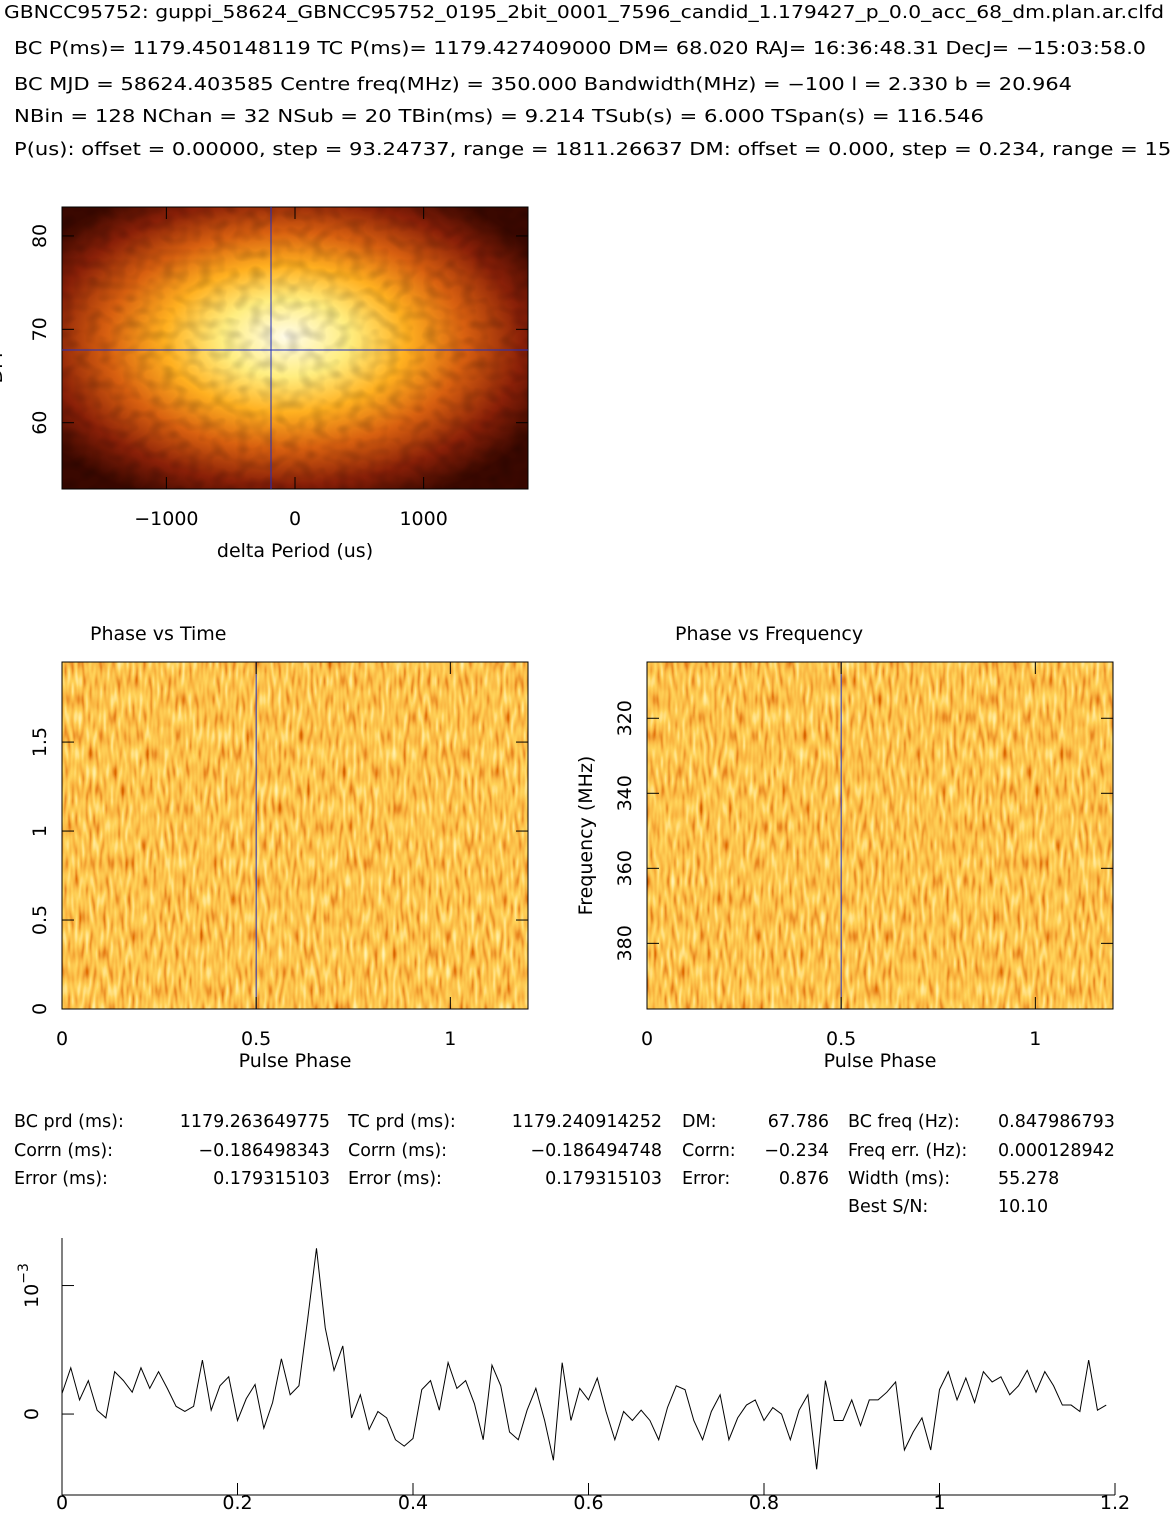 The height and width of the screenshot is (1519, 1171). Describe the element at coordinates (40, 831) in the screenshot. I see `y-tick-label: 1` at that location.